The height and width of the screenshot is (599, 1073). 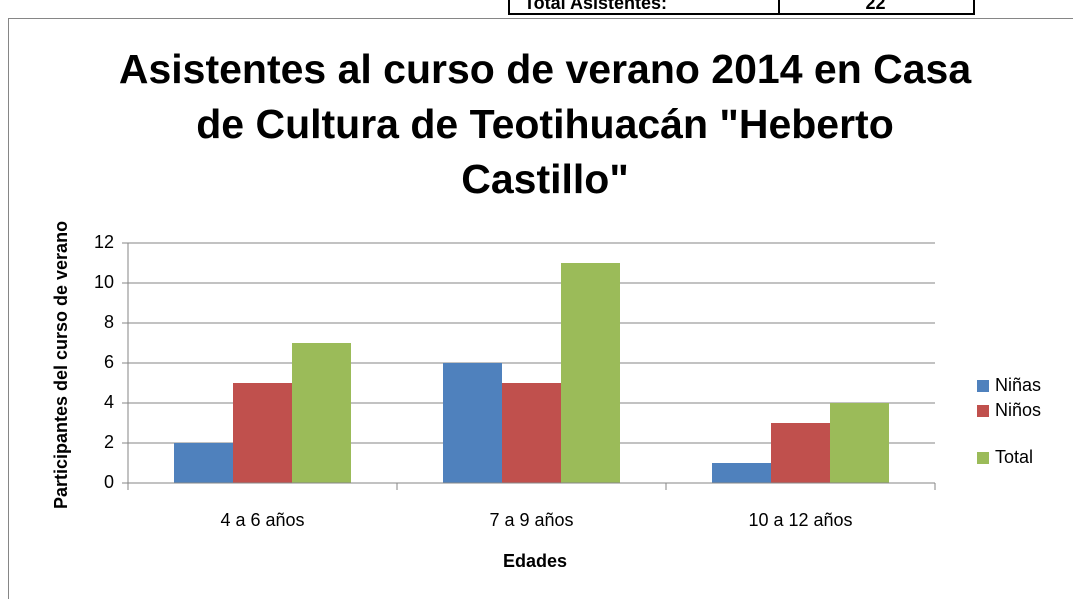 I want to click on y-axis-title: Participantes del curso de verano, so click(x=61, y=365).